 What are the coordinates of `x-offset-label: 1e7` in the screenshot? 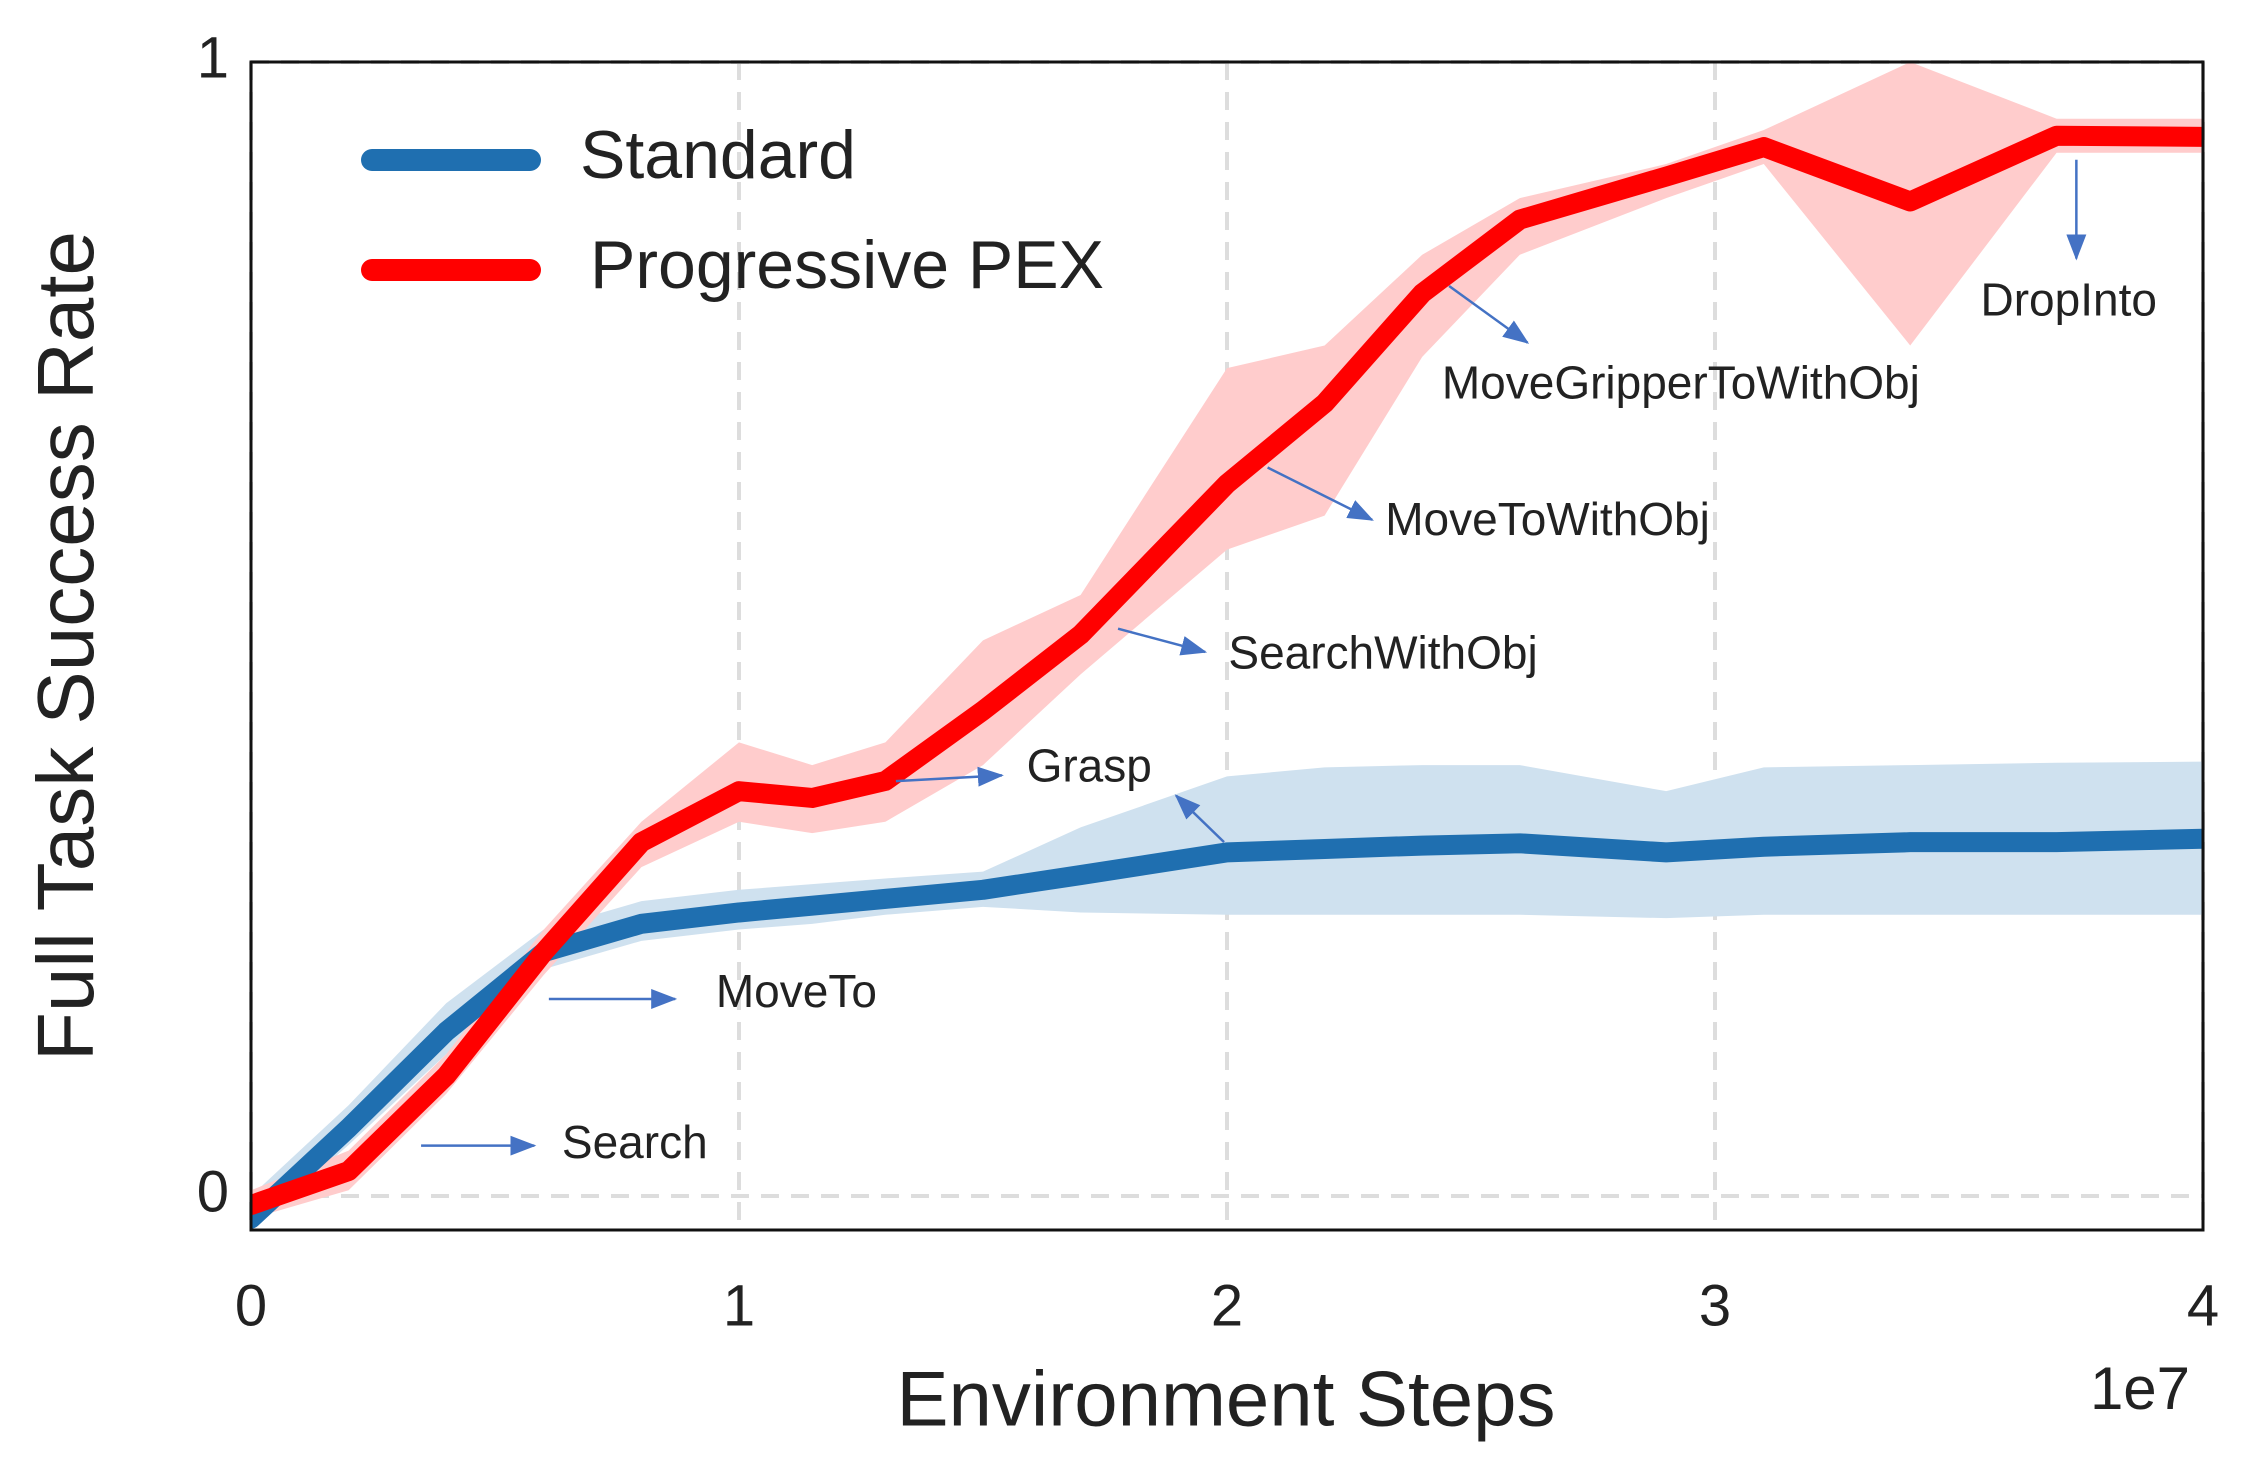 It's located at (2140, 1388).